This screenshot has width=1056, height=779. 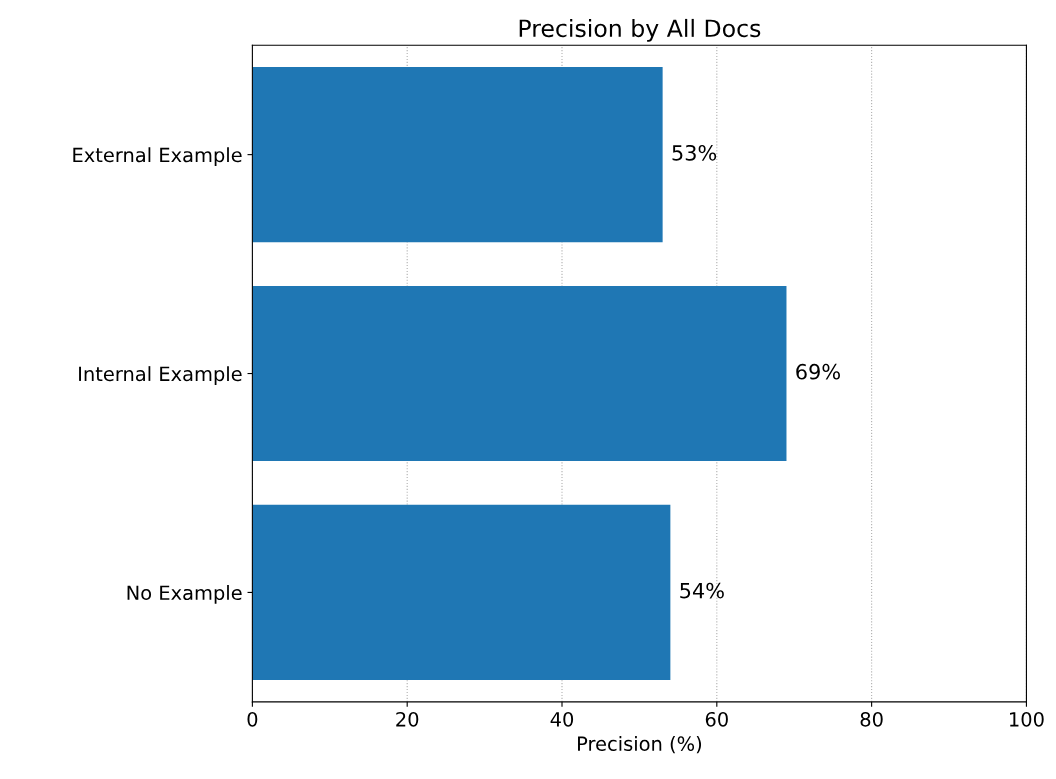 What do you see at coordinates (716, 719) in the screenshot?
I see `x-tick-label: 60` at bounding box center [716, 719].